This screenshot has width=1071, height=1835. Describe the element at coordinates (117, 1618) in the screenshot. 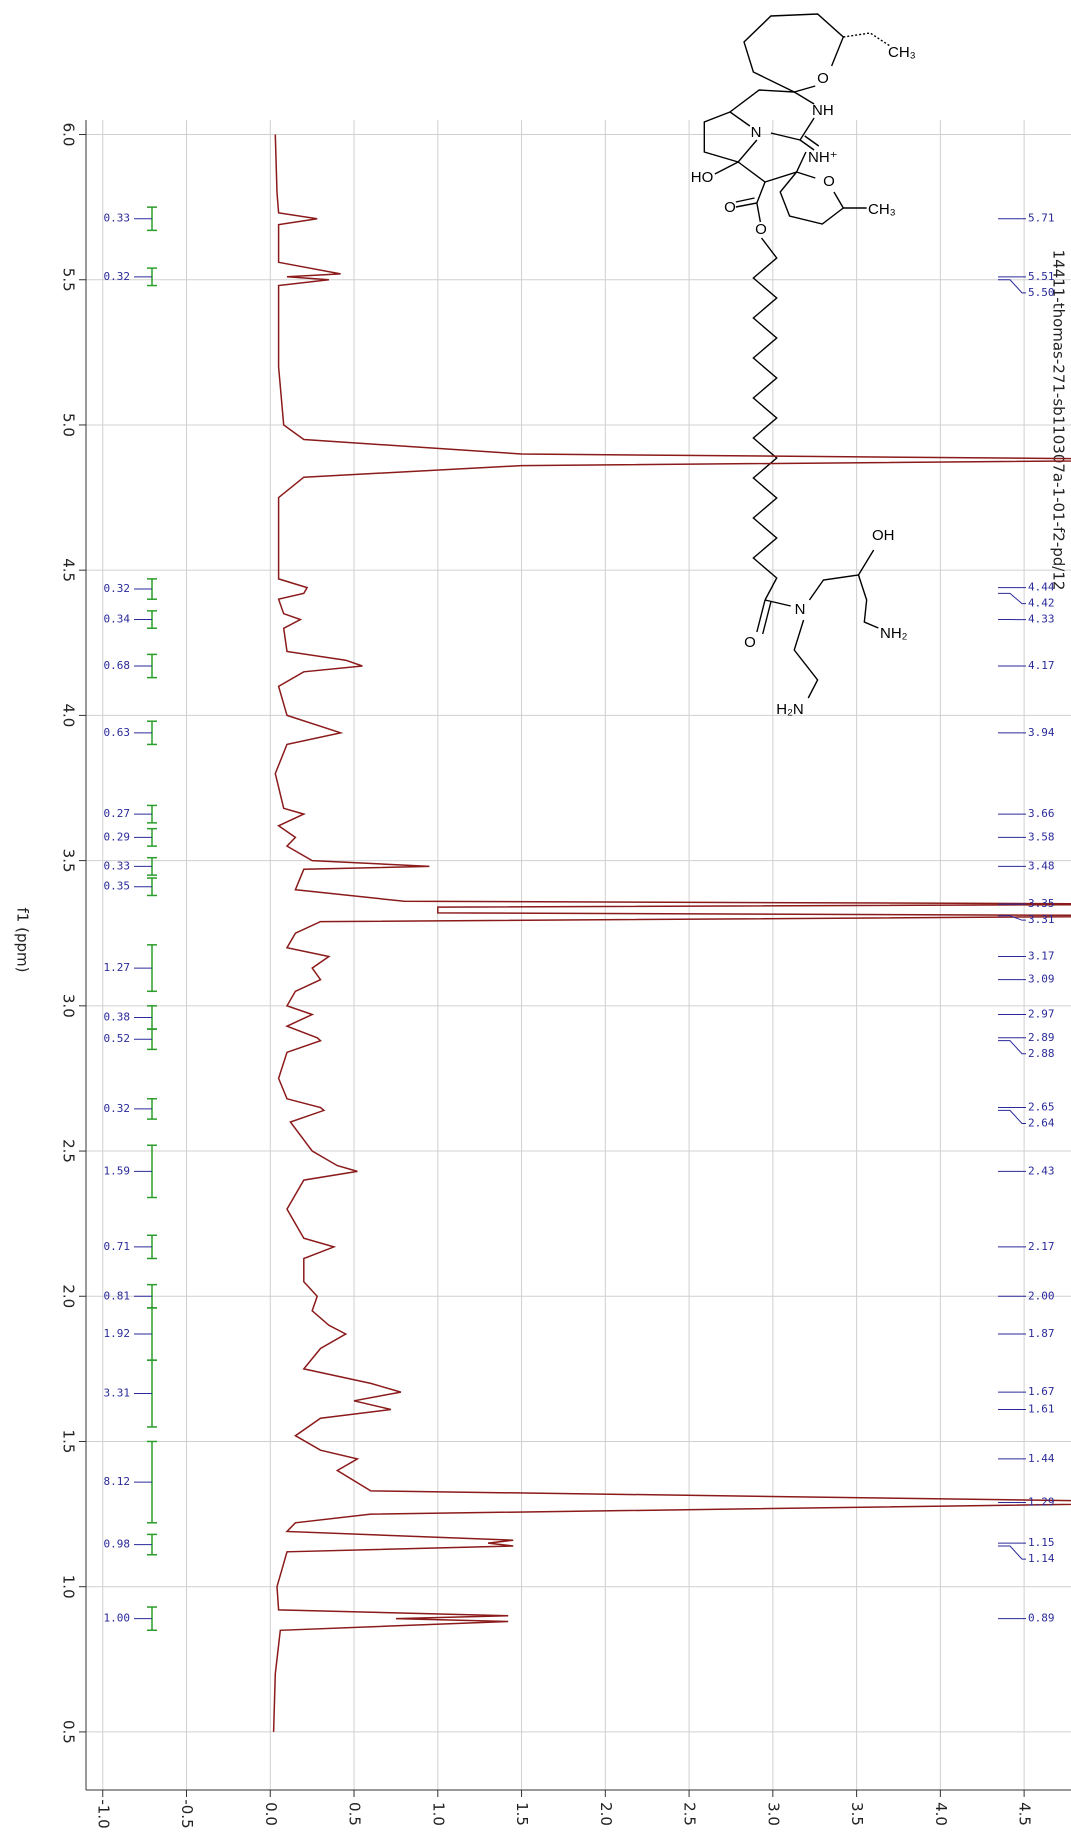

I see `integral-label: 1.00` at that location.